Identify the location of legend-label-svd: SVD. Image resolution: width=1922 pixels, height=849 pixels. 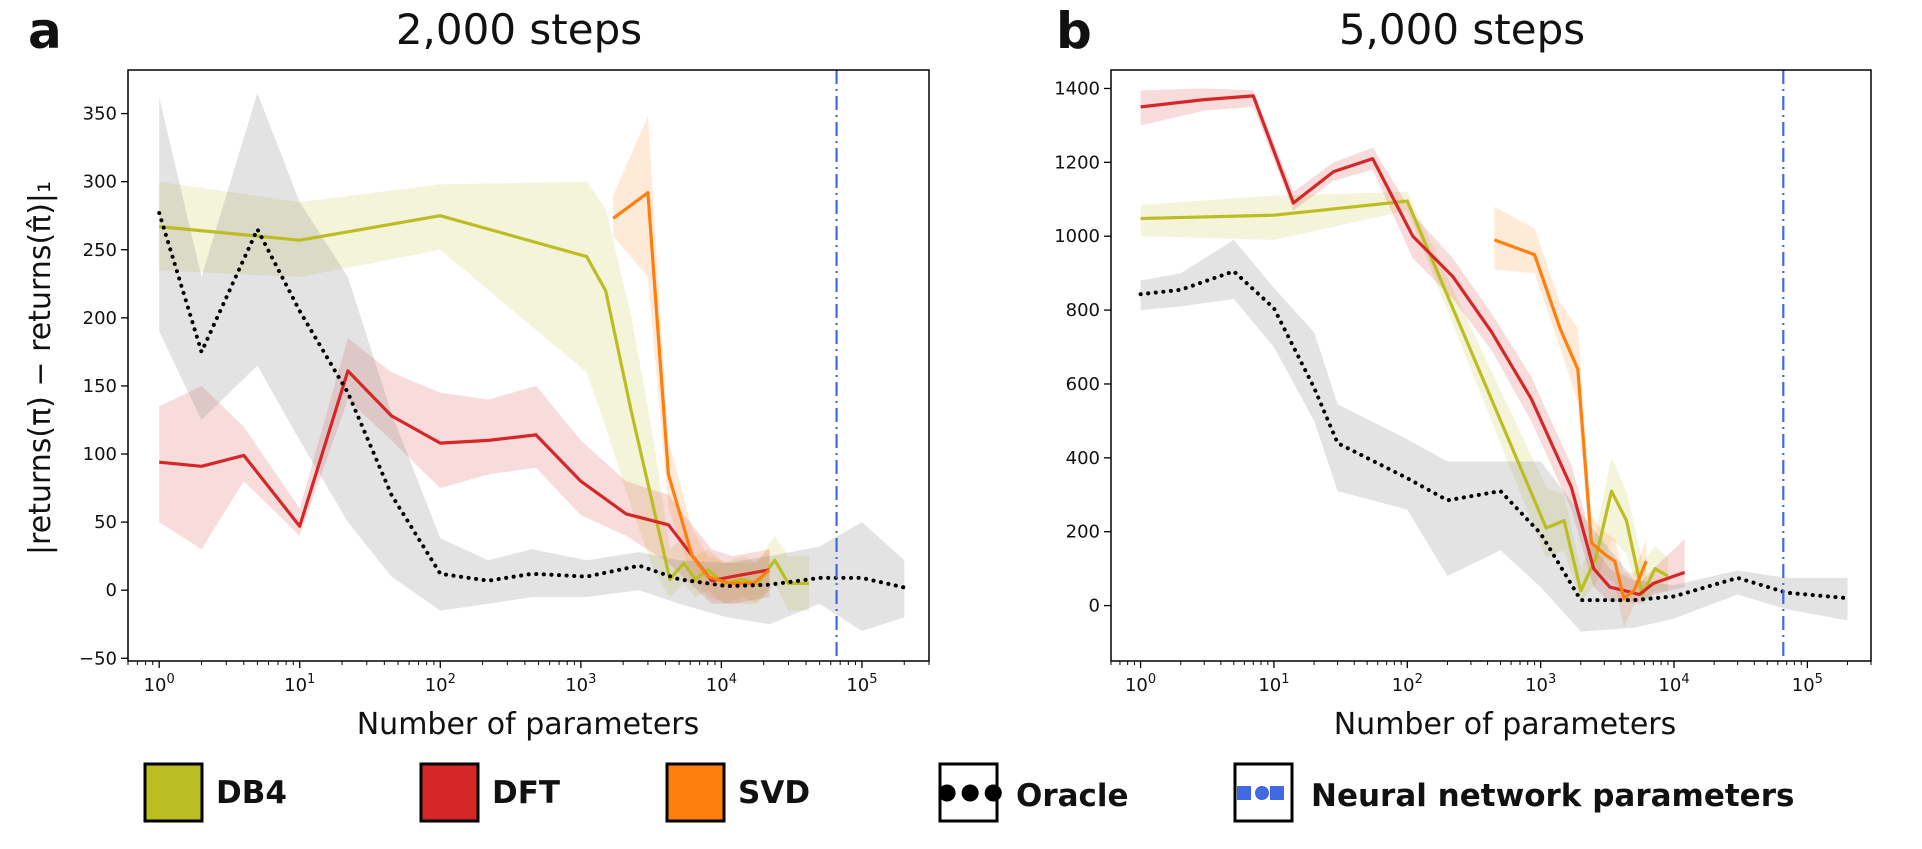
(774, 793).